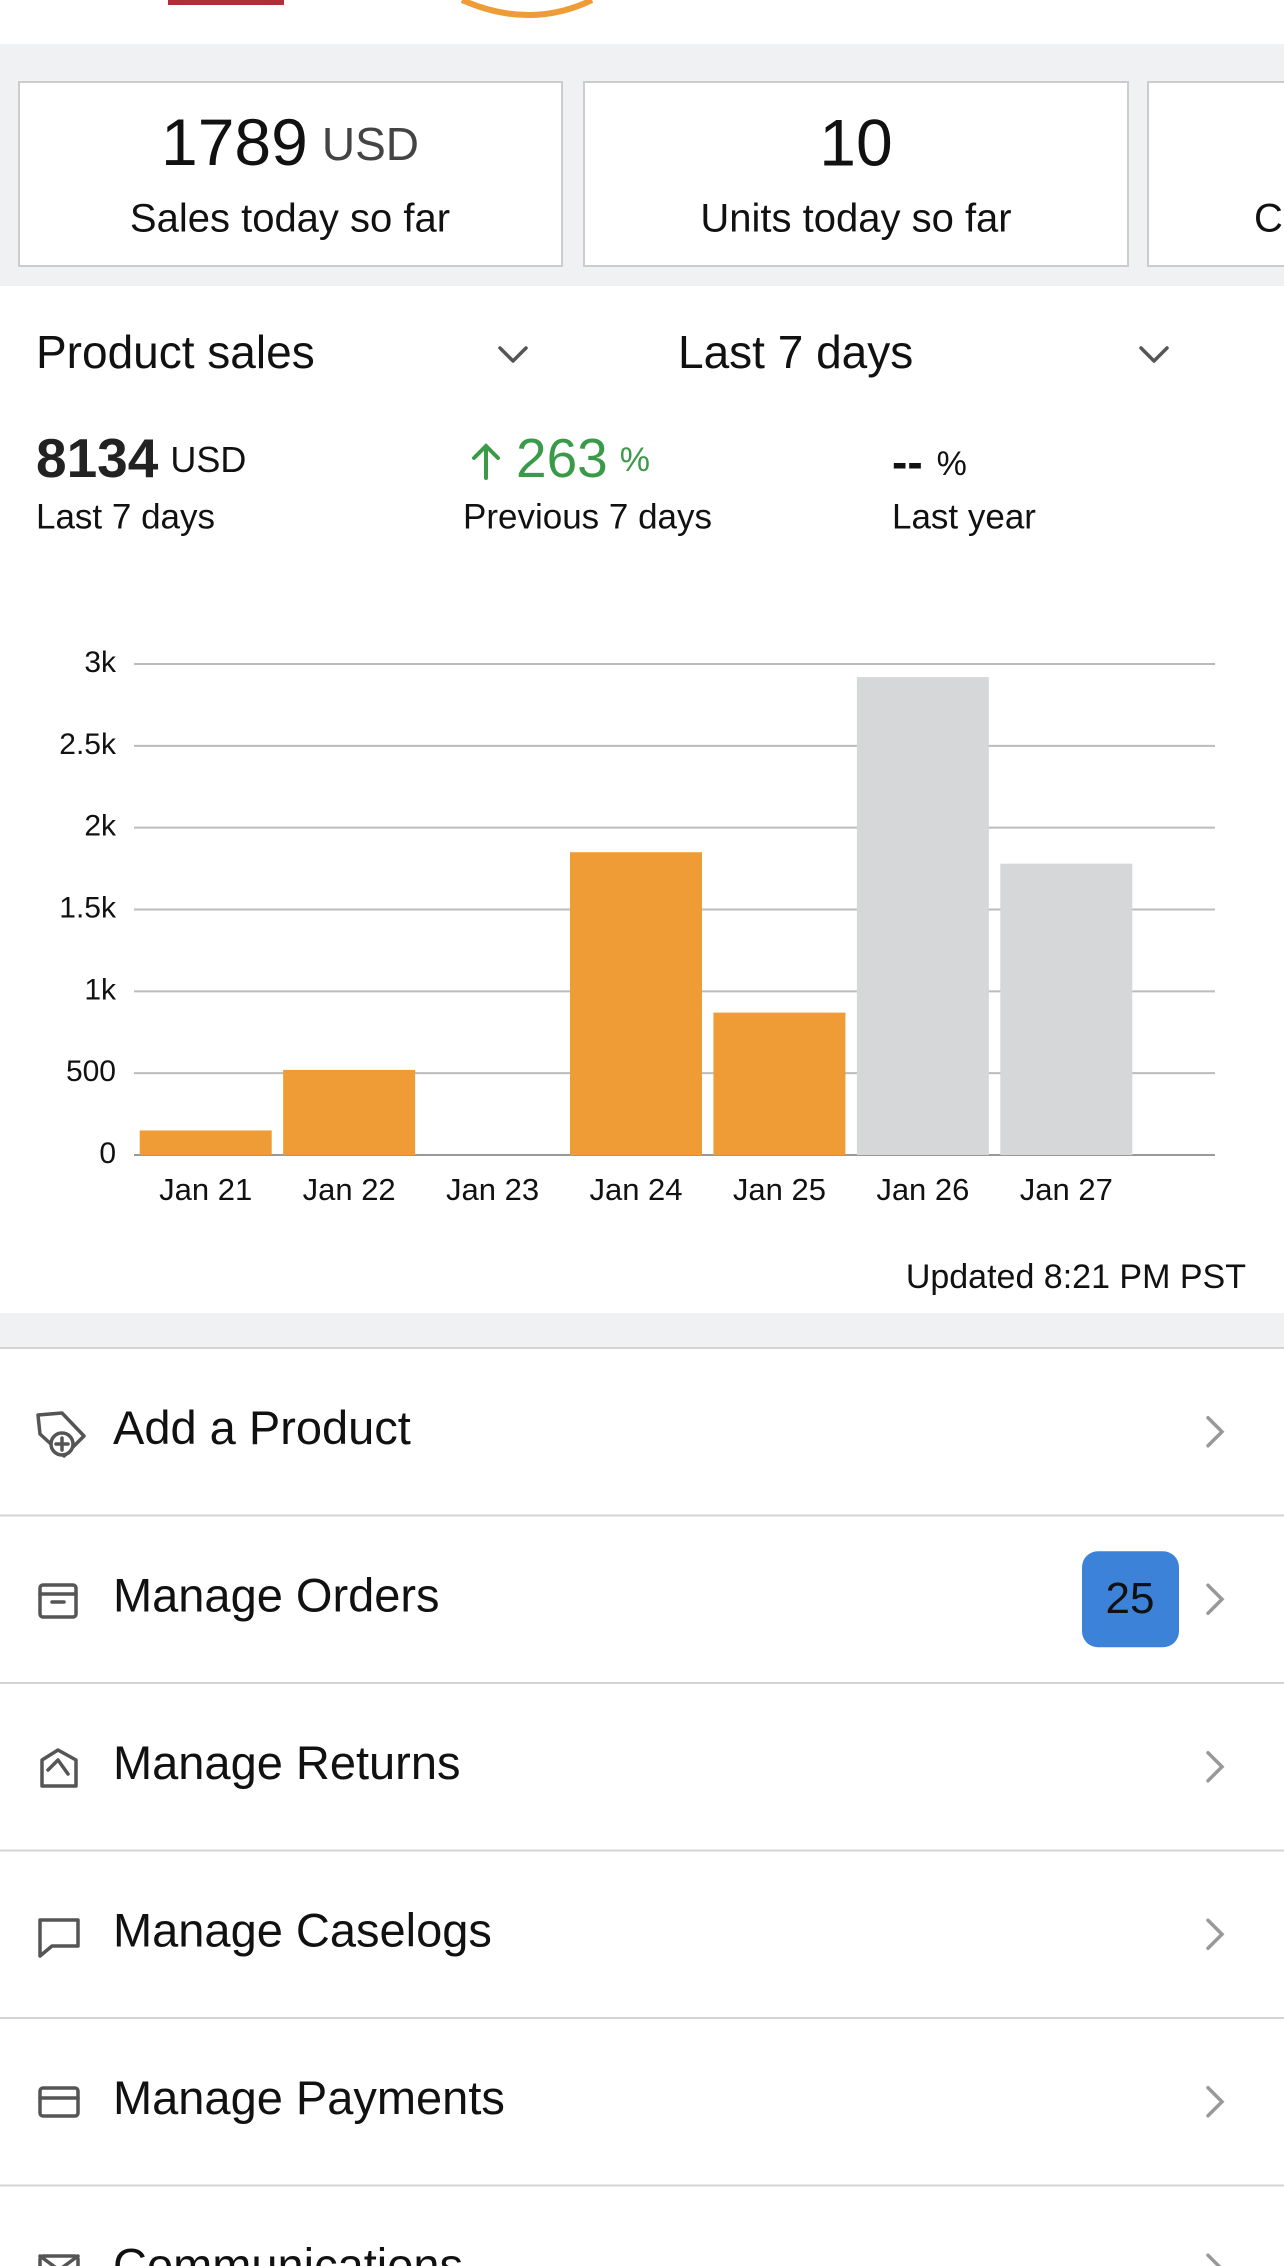 The height and width of the screenshot is (2266, 1284). I want to click on period-dropdown: Last 7 days, so click(795, 352).